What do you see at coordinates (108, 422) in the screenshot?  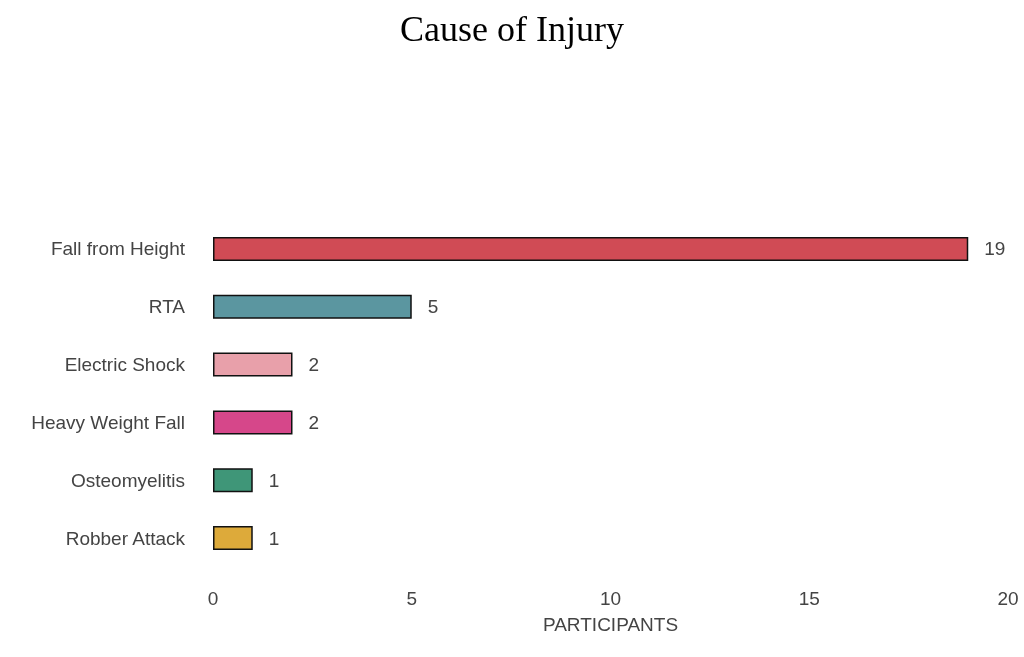 I see `y-tick-label: Heavy Weight Fall` at bounding box center [108, 422].